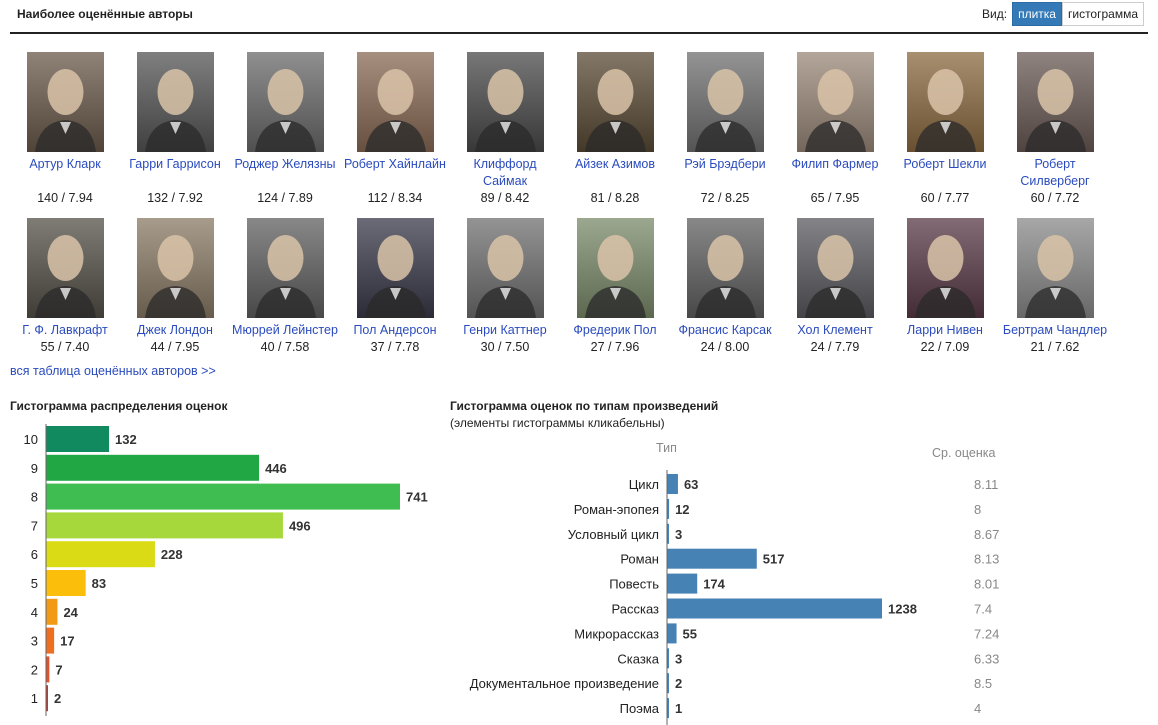 This screenshot has width=1158, height=725. What do you see at coordinates (58, 669) in the screenshot?
I see `rating-bar-value: 7` at bounding box center [58, 669].